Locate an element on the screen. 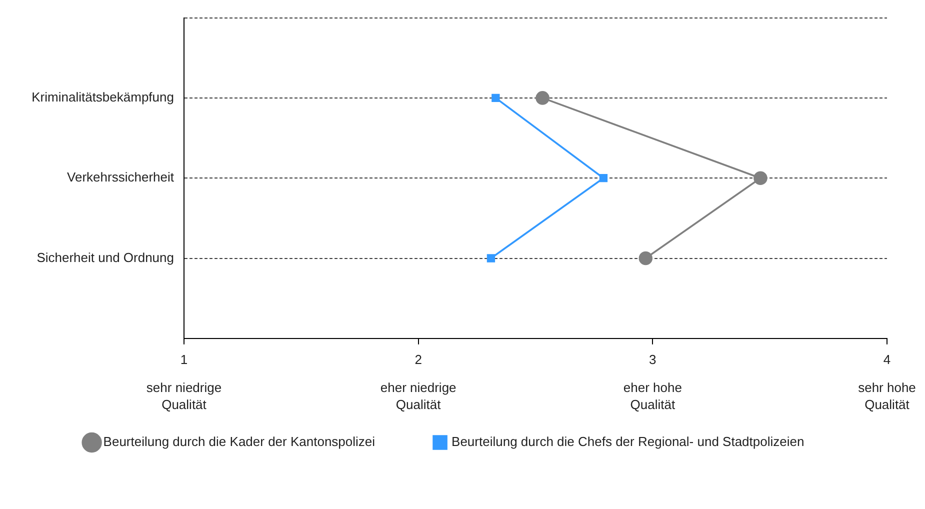 This screenshot has width=925, height=509. x-tick-label: 3 is located at coordinates (652, 359).